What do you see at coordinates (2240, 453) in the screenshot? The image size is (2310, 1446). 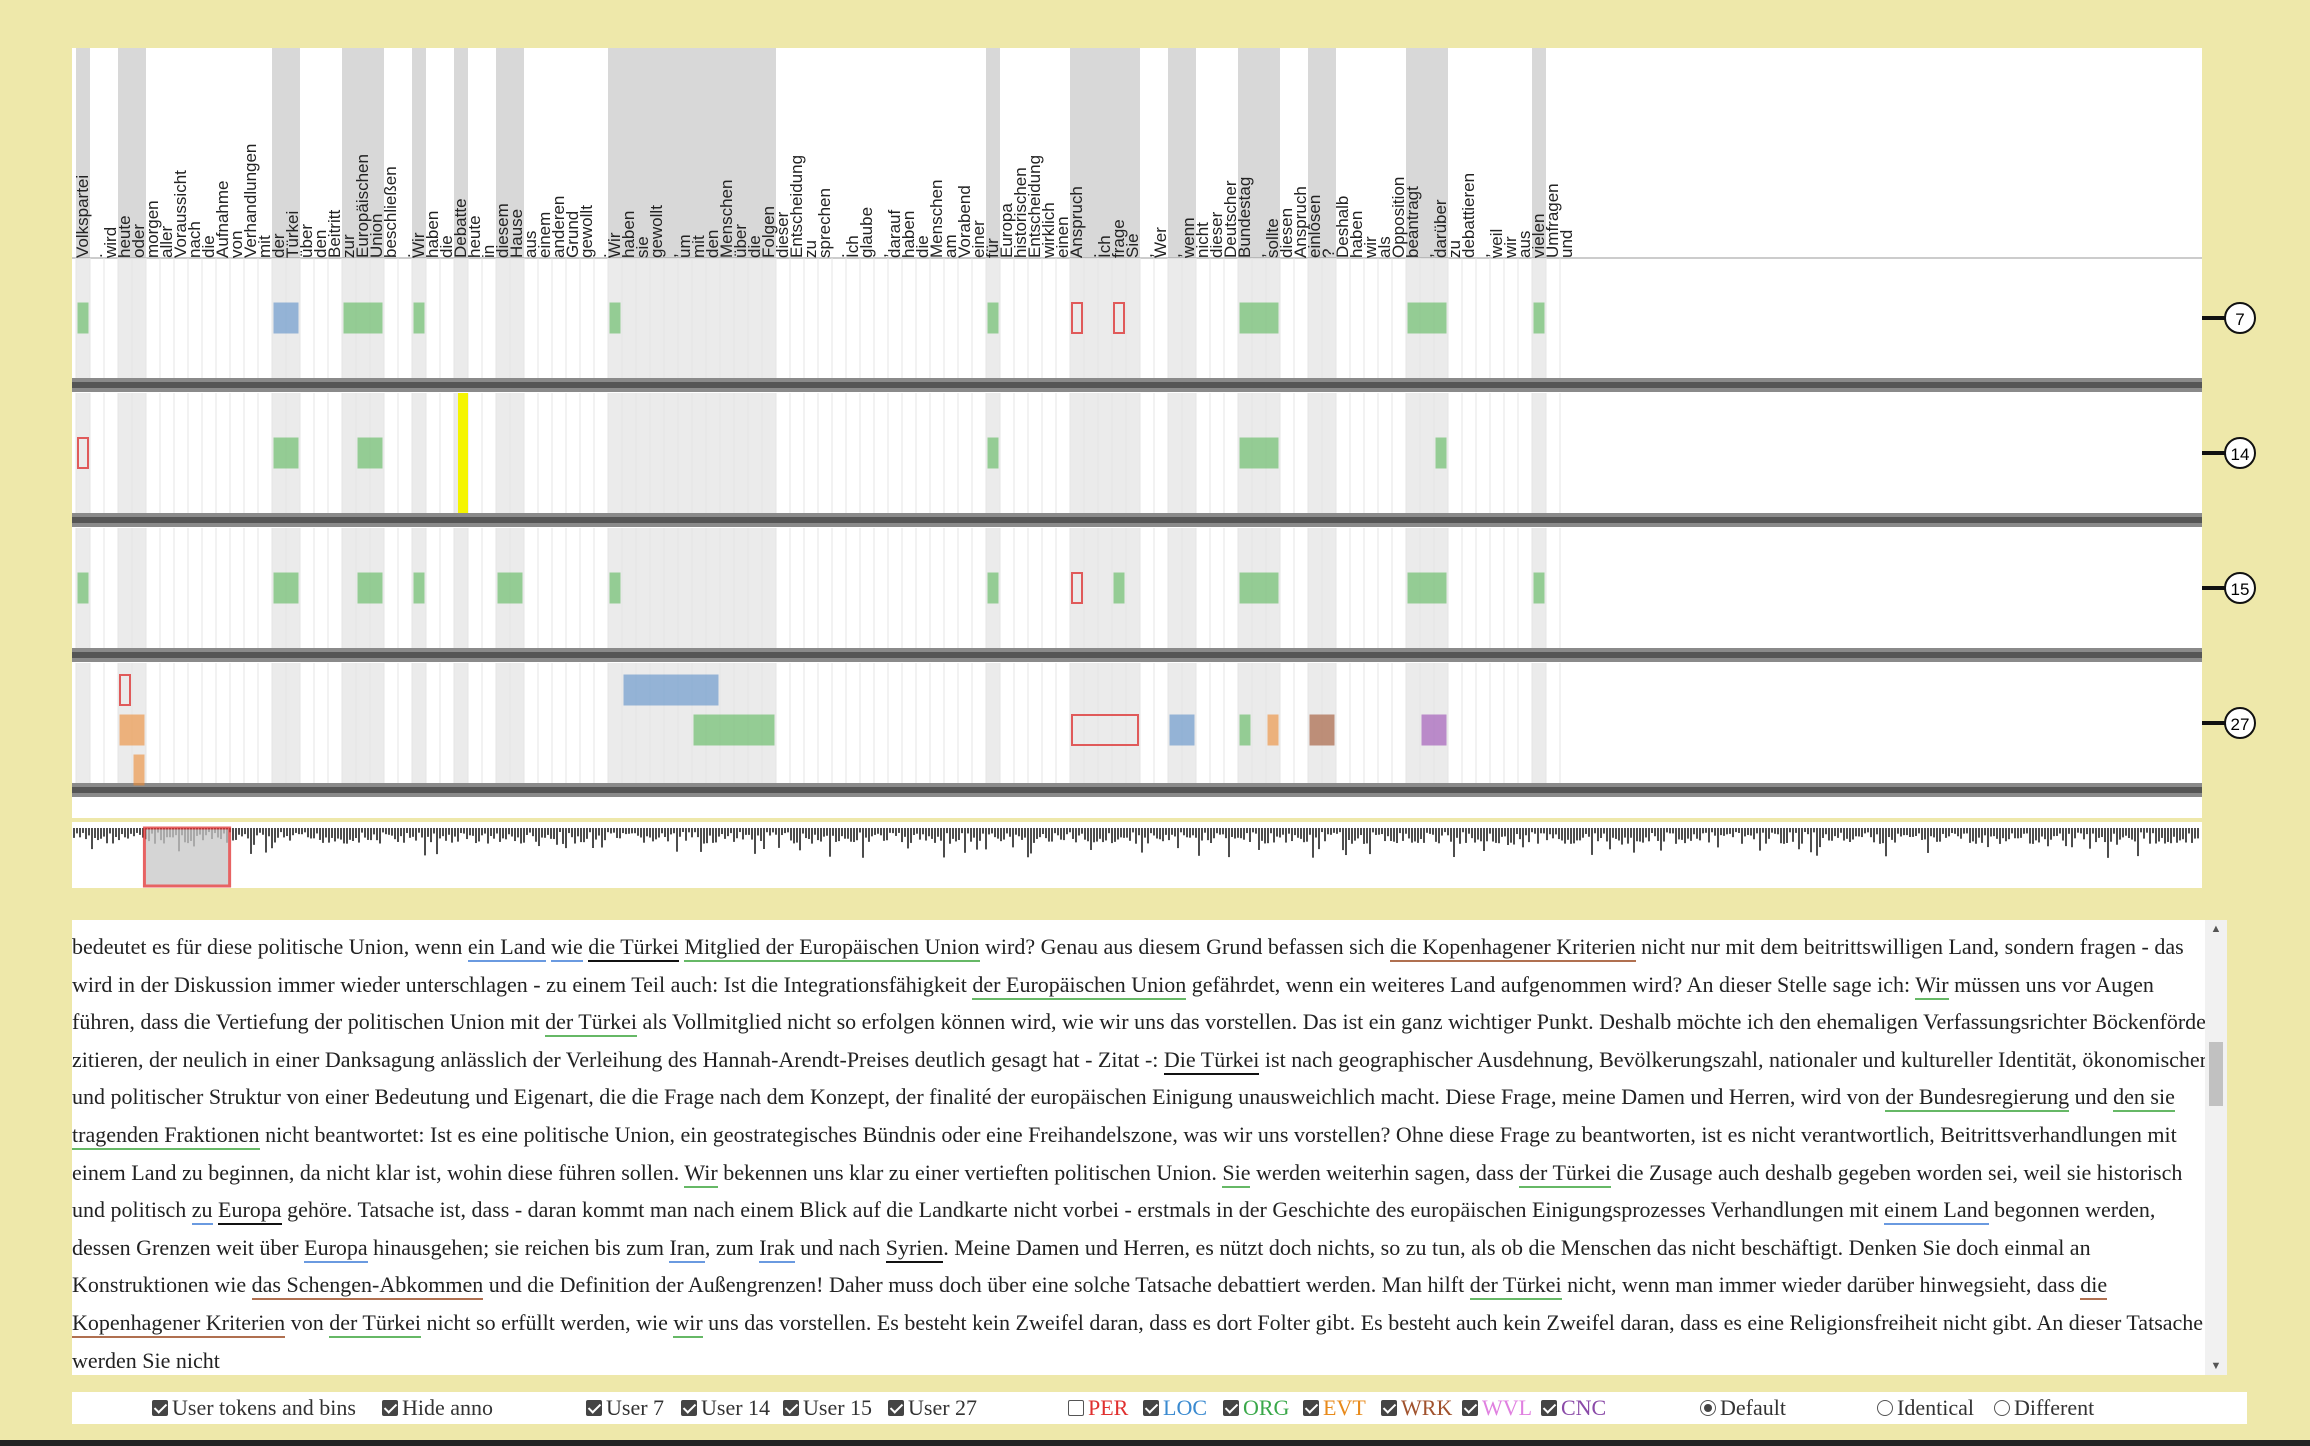 I see `user-label-14: 14` at bounding box center [2240, 453].